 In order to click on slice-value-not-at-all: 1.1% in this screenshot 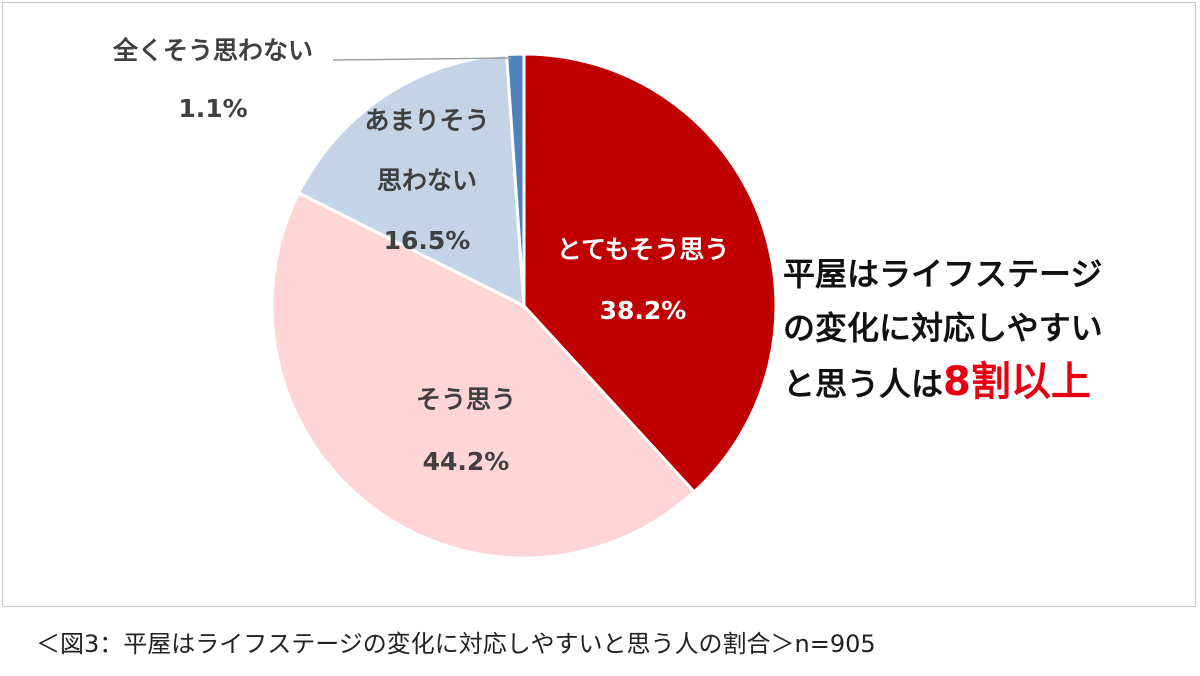, I will do `click(212, 108)`.